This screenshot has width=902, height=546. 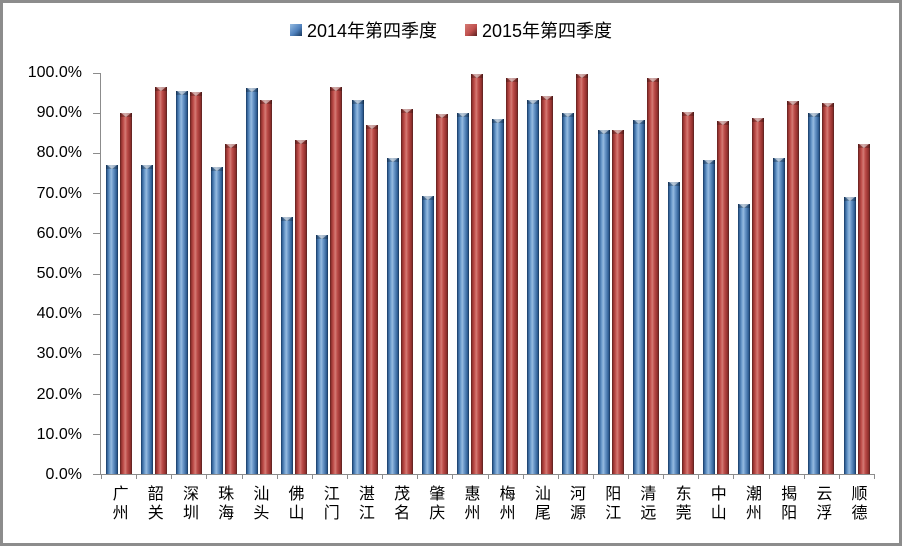 I want to click on category-label: 茂名, so click(x=399, y=508).